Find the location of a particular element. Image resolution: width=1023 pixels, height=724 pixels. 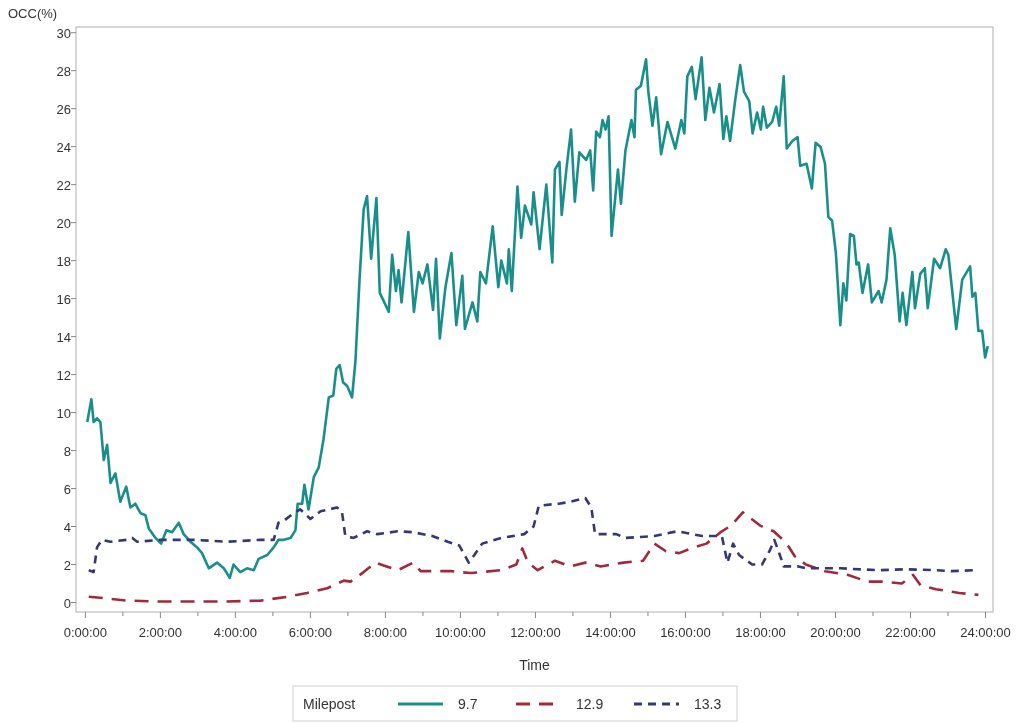

x-axis-title: Time is located at coordinates (535, 665).